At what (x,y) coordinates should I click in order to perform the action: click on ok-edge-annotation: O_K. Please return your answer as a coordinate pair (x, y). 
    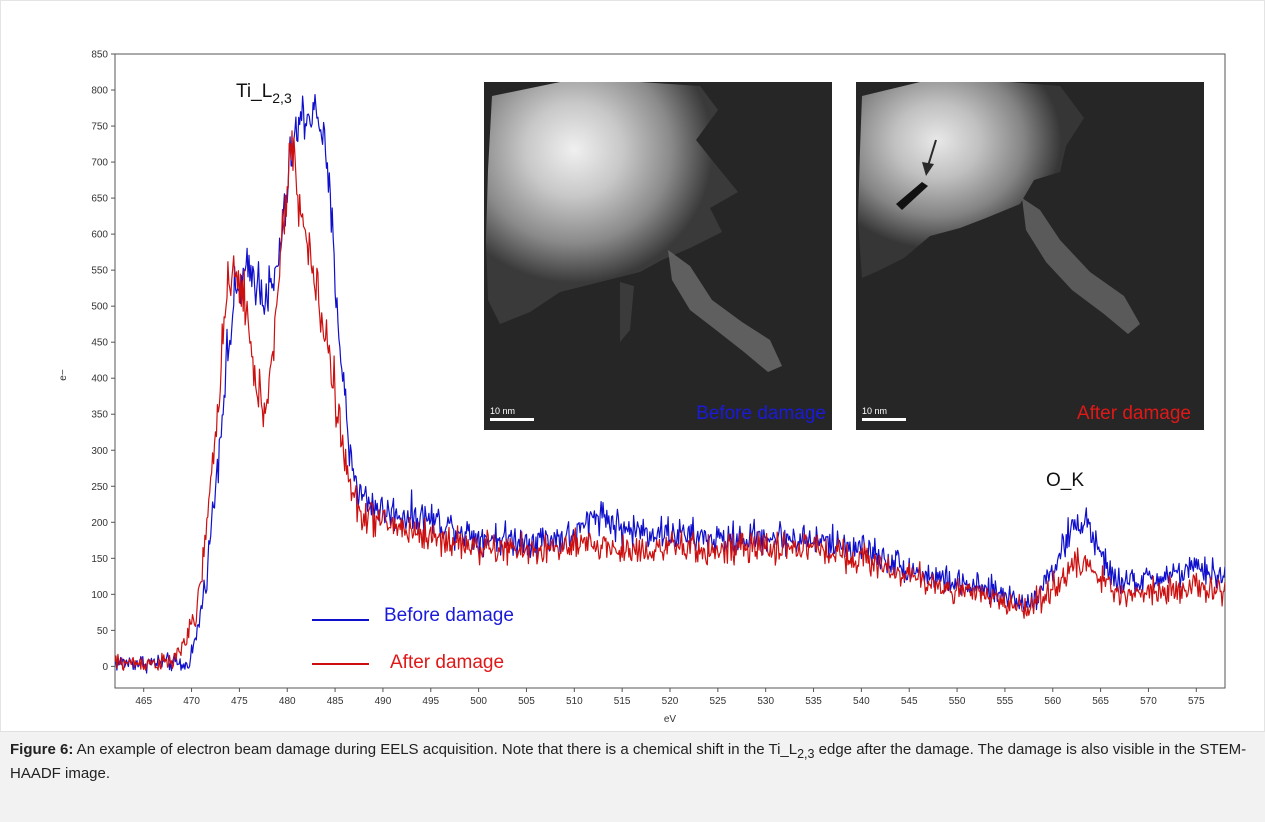
    Looking at the image, I should click on (1065, 480).